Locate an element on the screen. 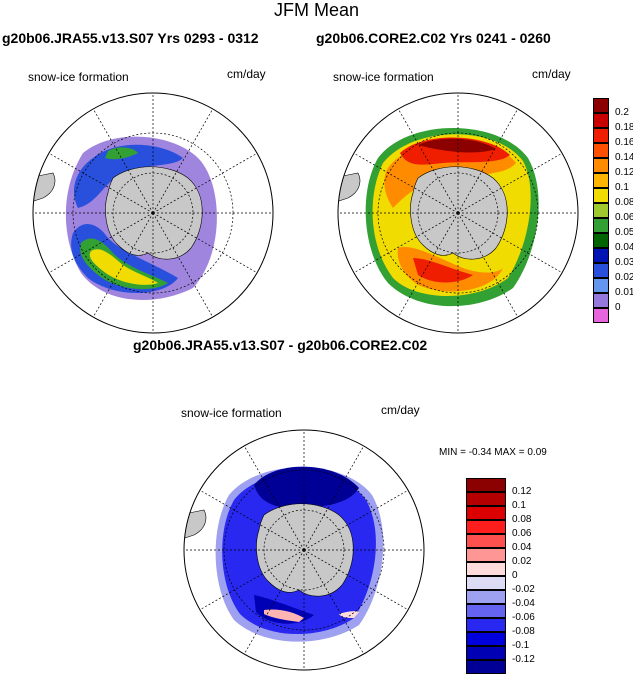 The width and height of the screenshot is (633, 676). panel3-title: g20b06.JRA55.v13.S07 - g20b06.CORE2.C02 is located at coordinates (280, 345).